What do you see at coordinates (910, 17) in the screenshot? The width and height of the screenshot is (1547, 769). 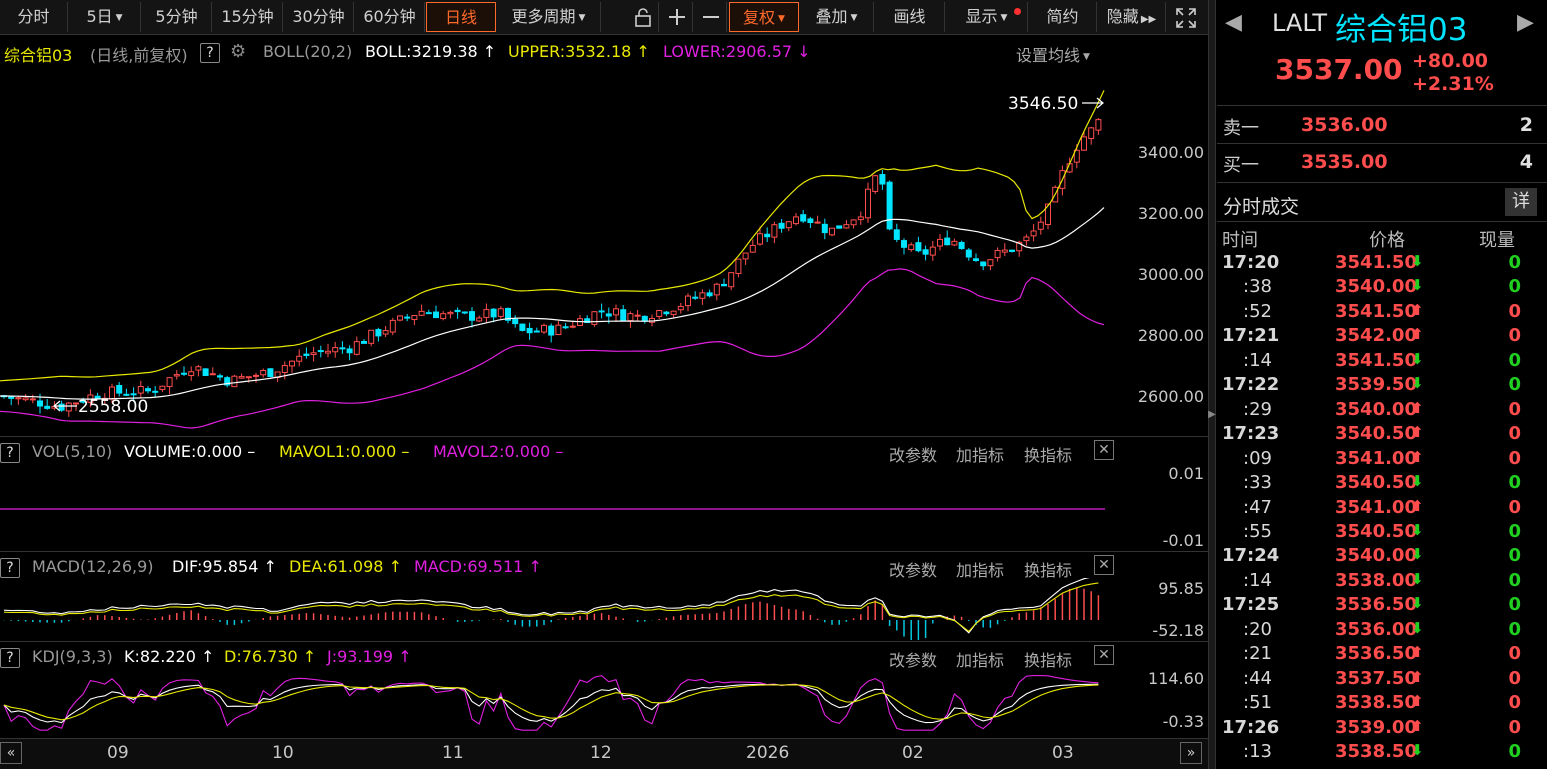 I see `draw-button: 画线` at bounding box center [910, 17].